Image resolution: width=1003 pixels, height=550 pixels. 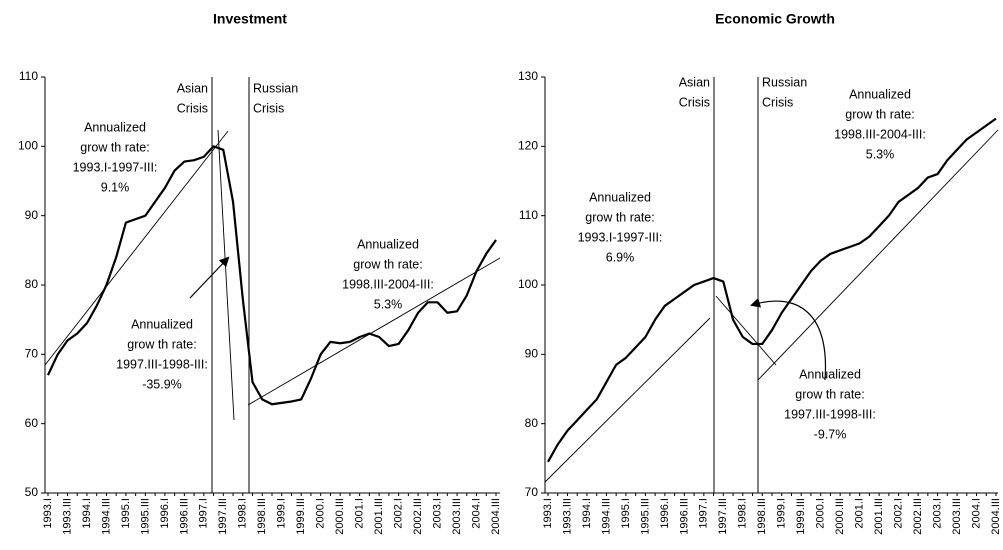 What do you see at coordinates (528, 76) in the screenshot?
I see `y-tick-label: 130` at bounding box center [528, 76].